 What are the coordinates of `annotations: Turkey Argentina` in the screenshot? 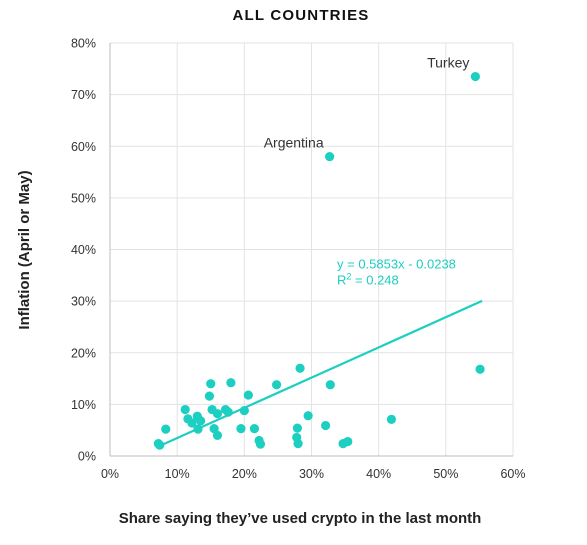 It's located at (367, 103).